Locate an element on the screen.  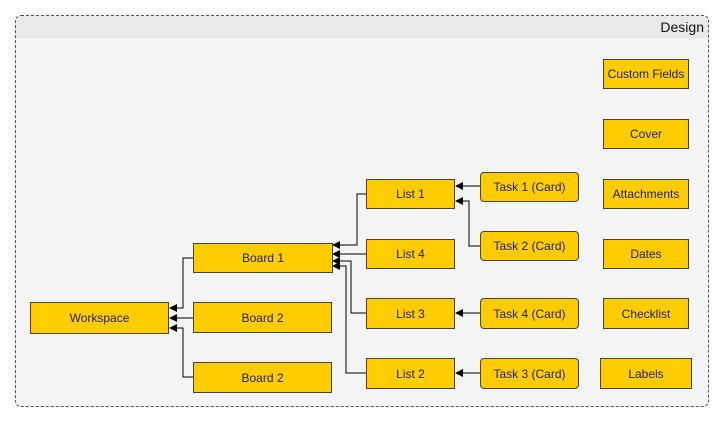
task-2-card-node: Task 2 (Card) is located at coordinates (529, 246).